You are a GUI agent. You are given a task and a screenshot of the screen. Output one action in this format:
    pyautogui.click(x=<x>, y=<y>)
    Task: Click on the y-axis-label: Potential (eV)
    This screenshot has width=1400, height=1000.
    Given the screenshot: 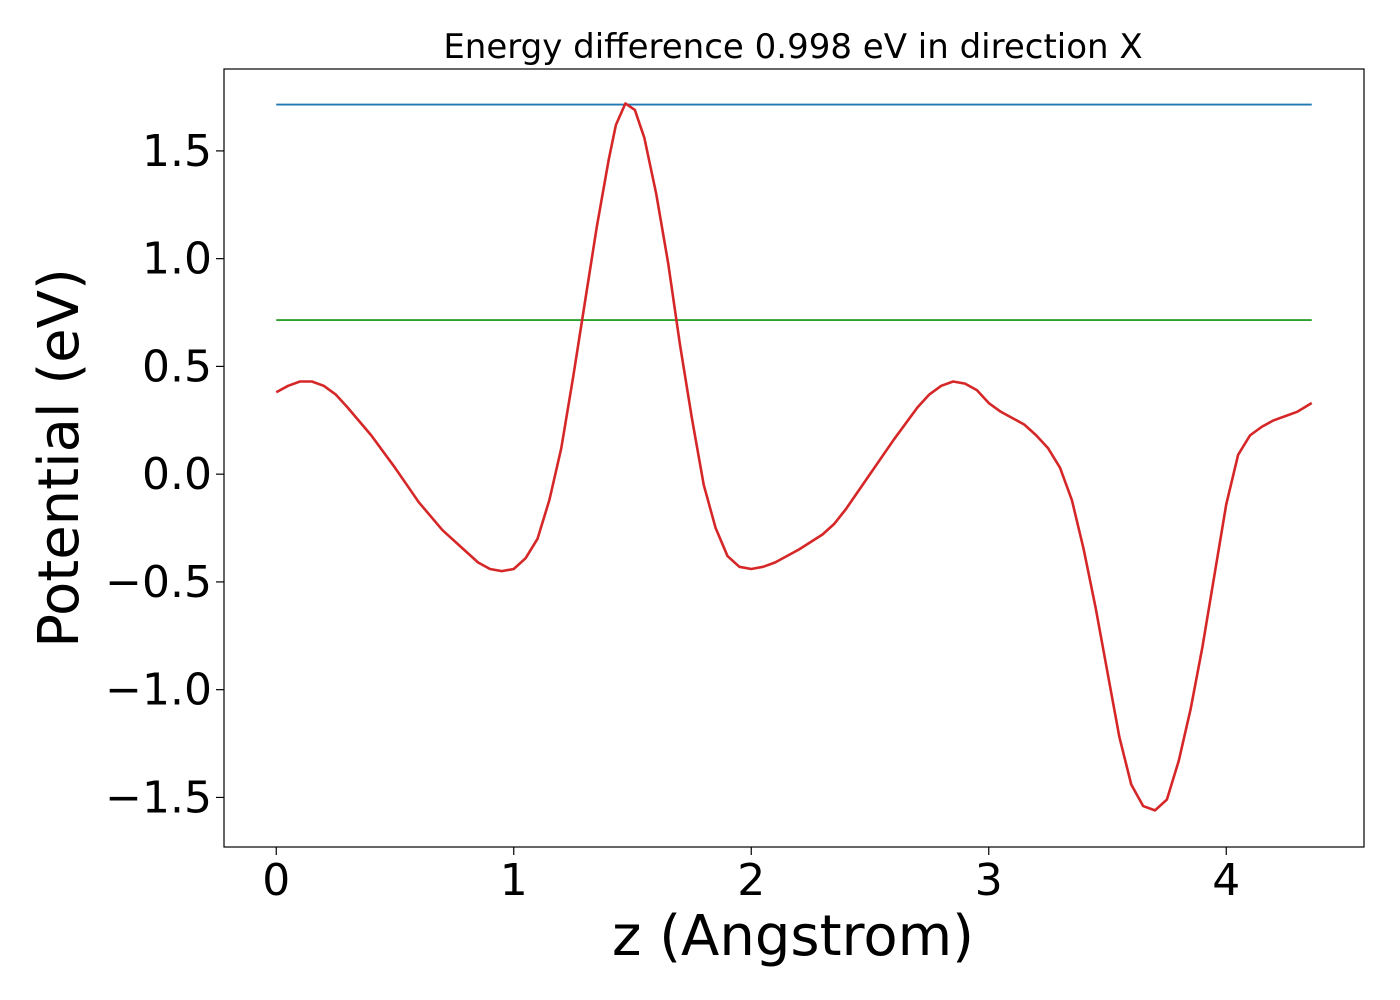 What is the action you would take?
    pyautogui.click(x=59, y=458)
    